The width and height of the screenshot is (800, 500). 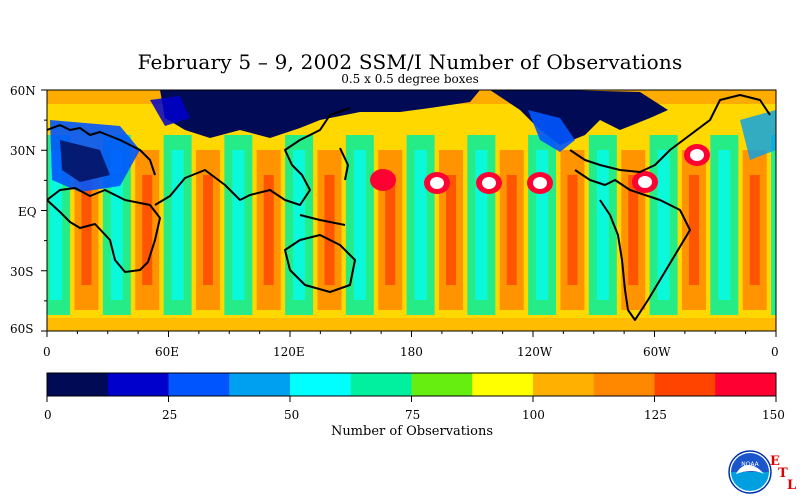 What do you see at coordinates (783, 473) in the screenshot?
I see `credit-letter-t: T` at bounding box center [783, 473].